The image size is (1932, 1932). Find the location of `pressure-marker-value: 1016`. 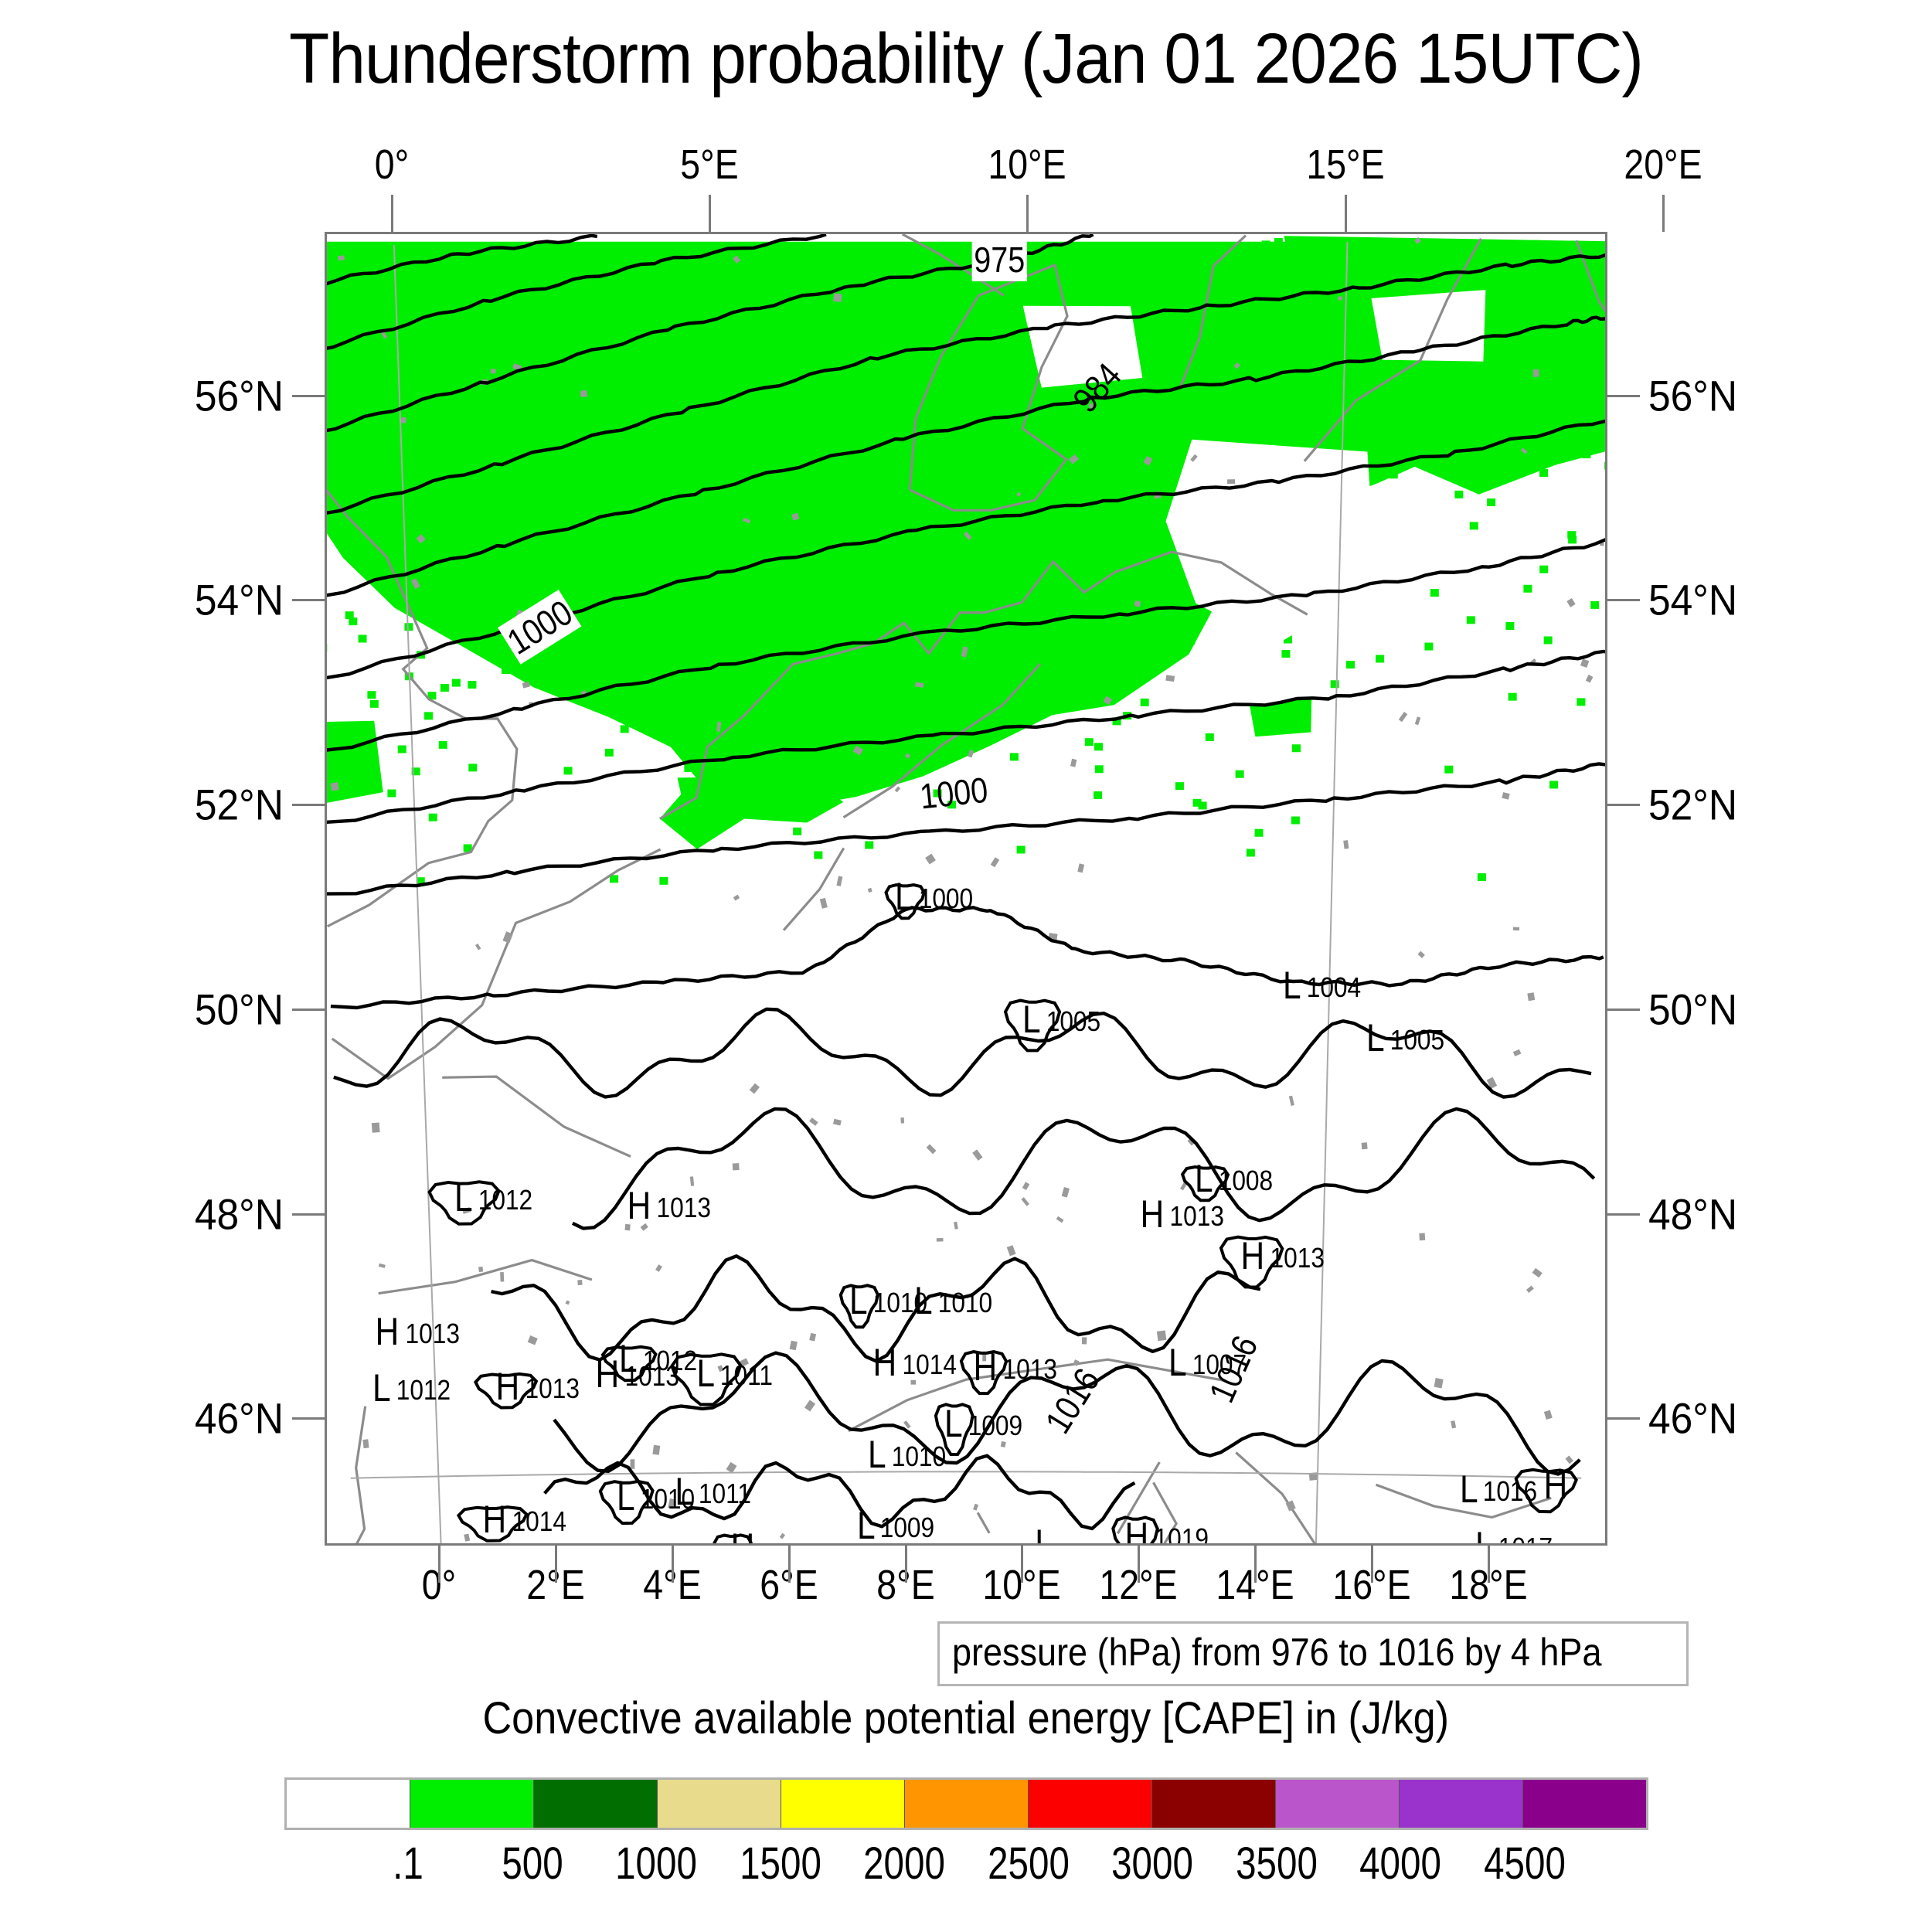

pressure-marker-value: 1016 is located at coordinates (1511, 1491).